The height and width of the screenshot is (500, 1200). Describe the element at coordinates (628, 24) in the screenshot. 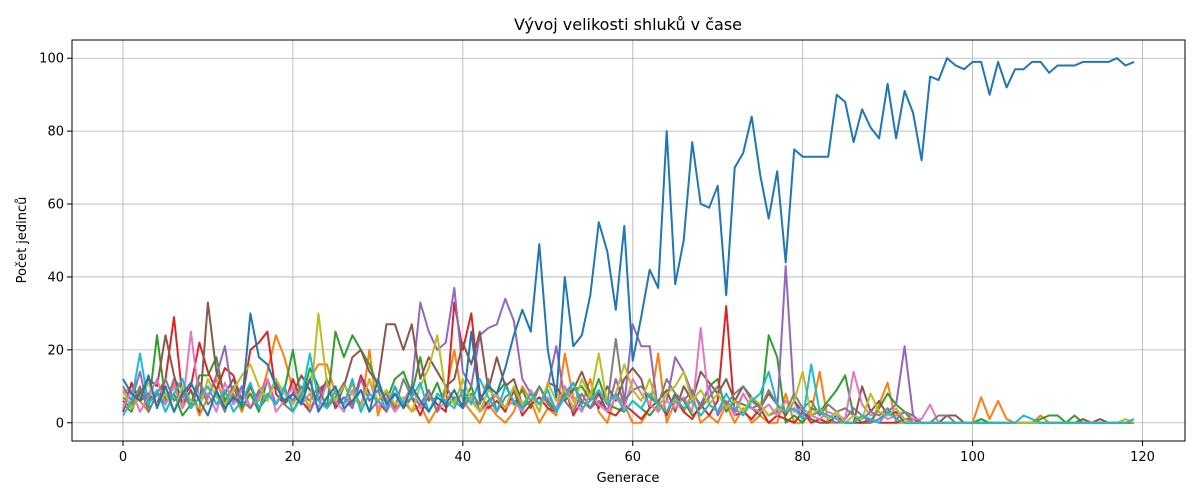

I see `chart-title: Vývoj velikosti shluků v čase` at that location.